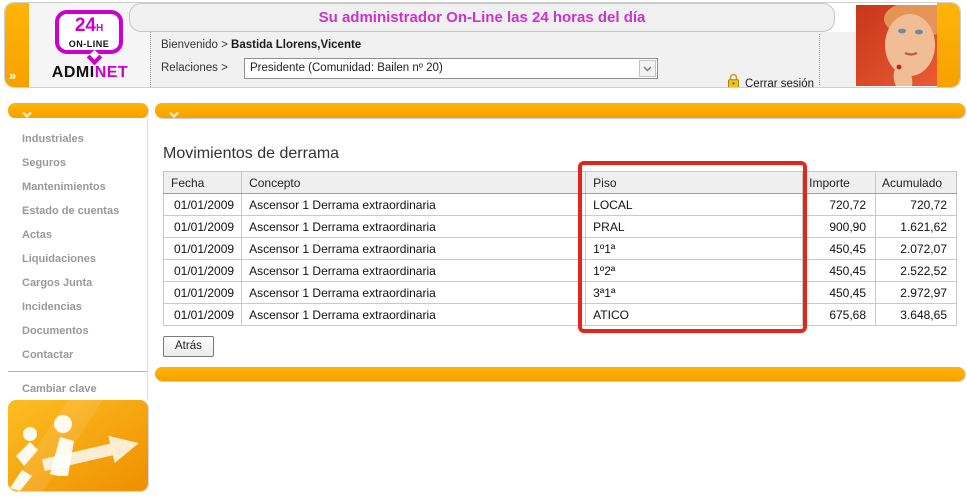  Describe the element at coordinates (414, 182) in the screenshot. I see `column-header-concepto: Concepto` at that location.